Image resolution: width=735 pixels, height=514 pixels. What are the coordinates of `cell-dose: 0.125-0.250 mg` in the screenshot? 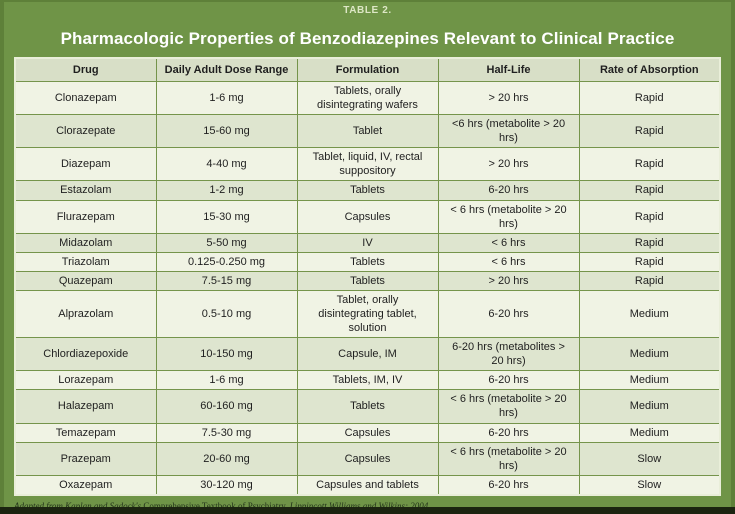 It's located at (226, 261).